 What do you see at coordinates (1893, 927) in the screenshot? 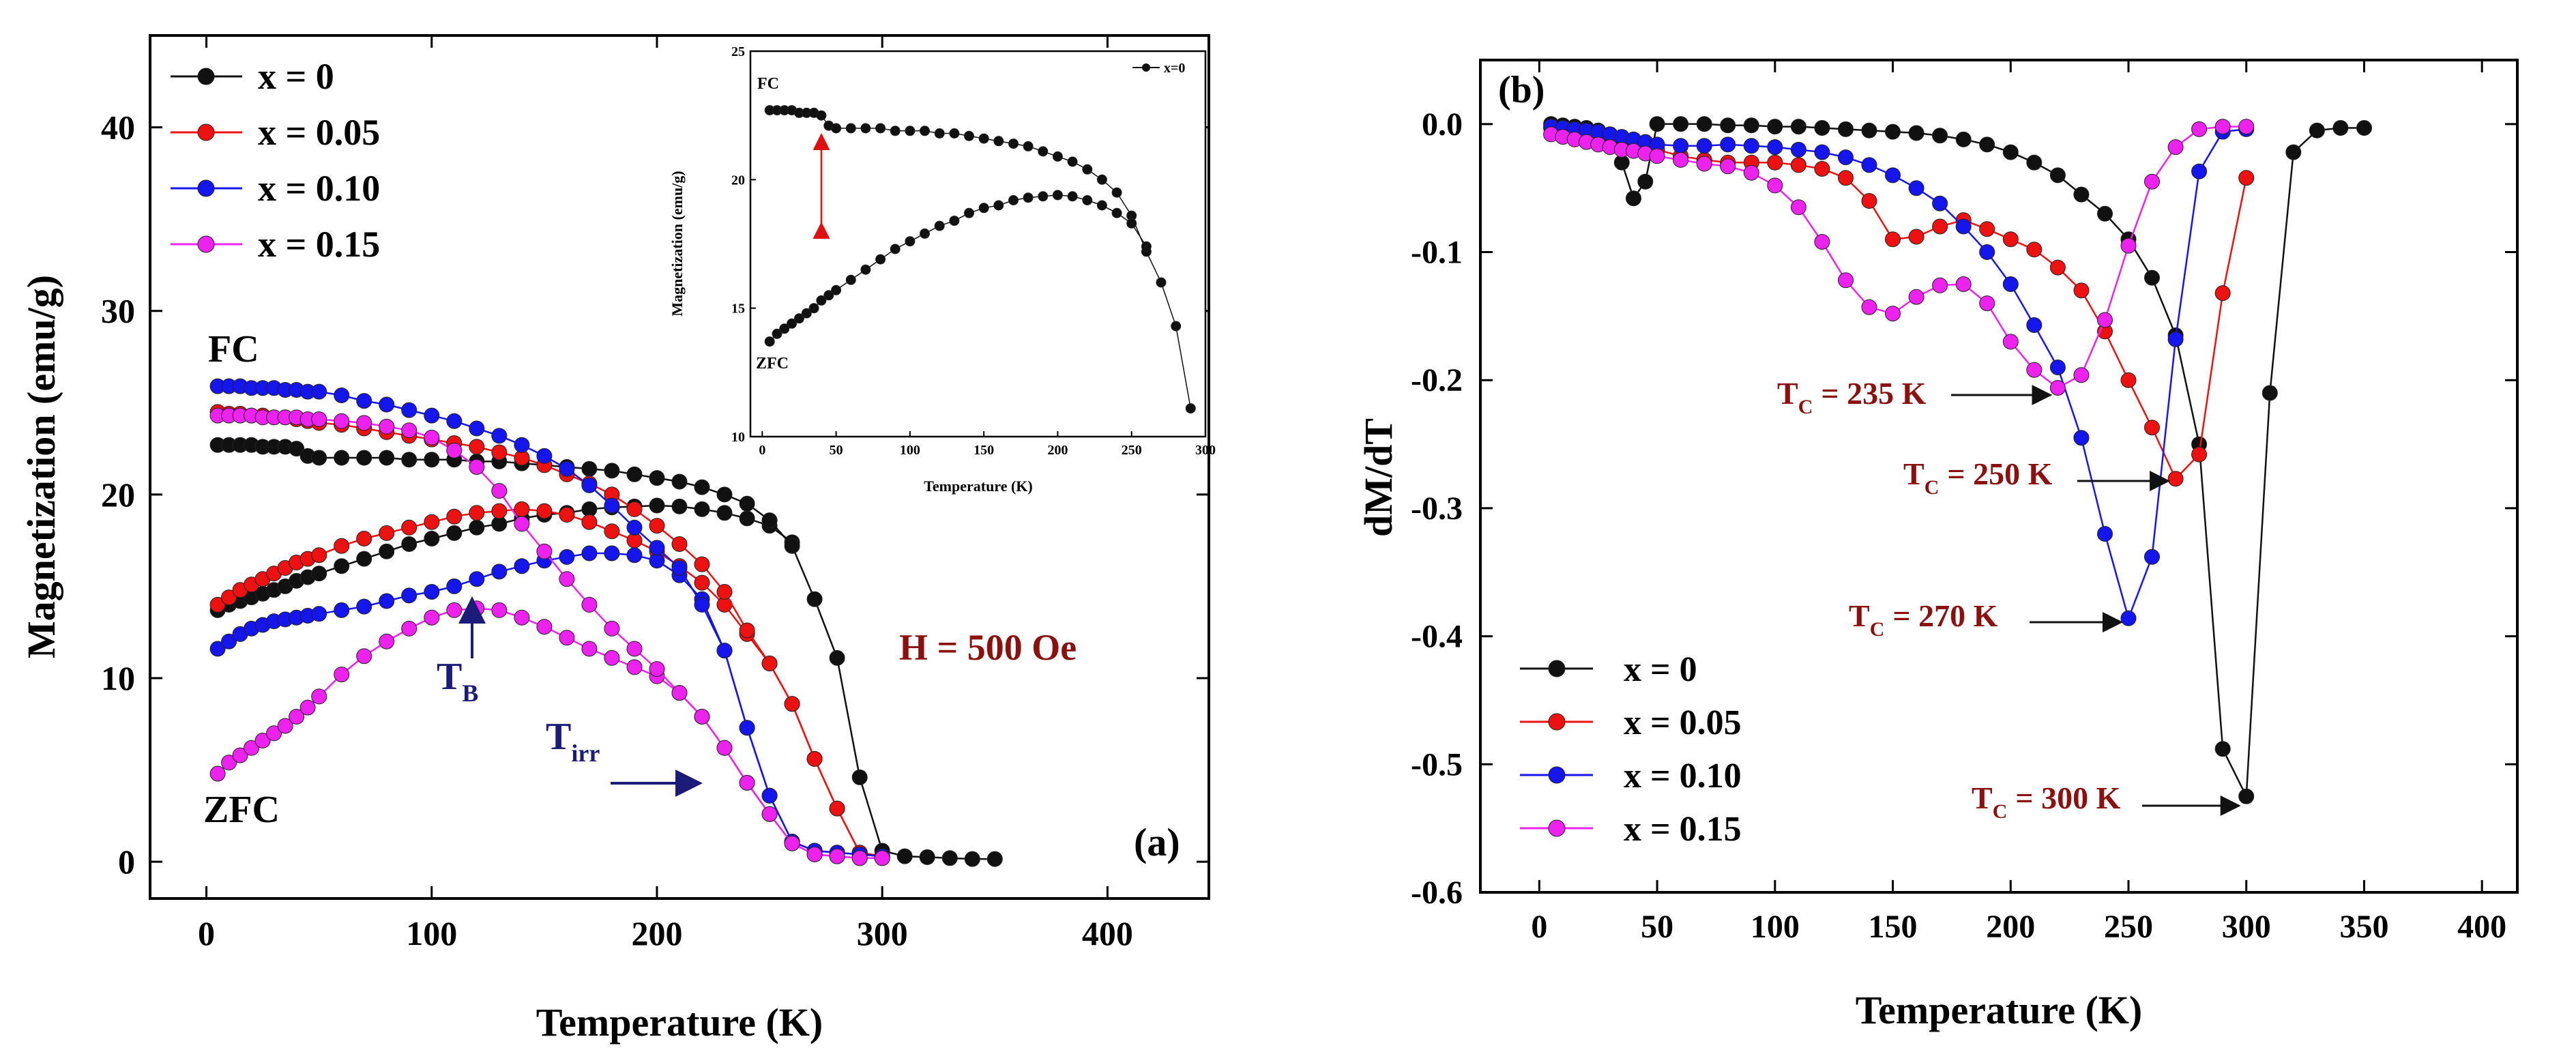
I see `panel-b-xtick-label: 150` at bounding box center [1893, 927].